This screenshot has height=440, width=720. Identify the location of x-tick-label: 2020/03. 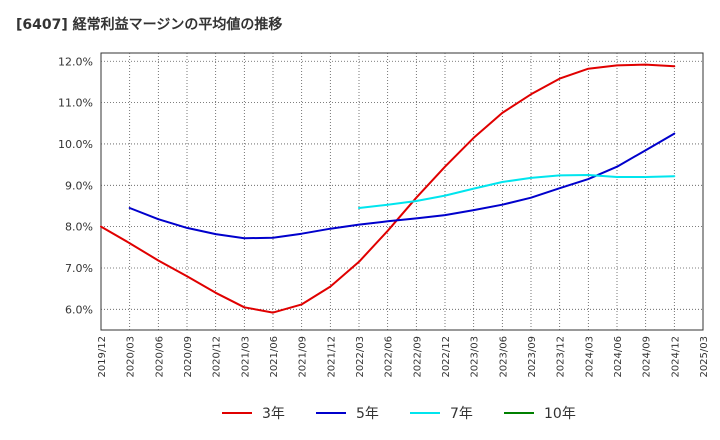
(131, 357).